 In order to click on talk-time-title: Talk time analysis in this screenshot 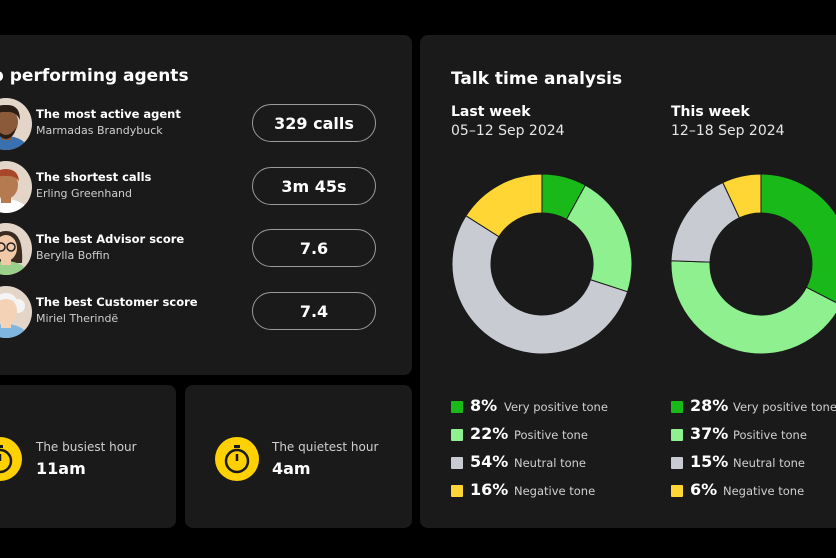, I will do `click(537, 79)`.